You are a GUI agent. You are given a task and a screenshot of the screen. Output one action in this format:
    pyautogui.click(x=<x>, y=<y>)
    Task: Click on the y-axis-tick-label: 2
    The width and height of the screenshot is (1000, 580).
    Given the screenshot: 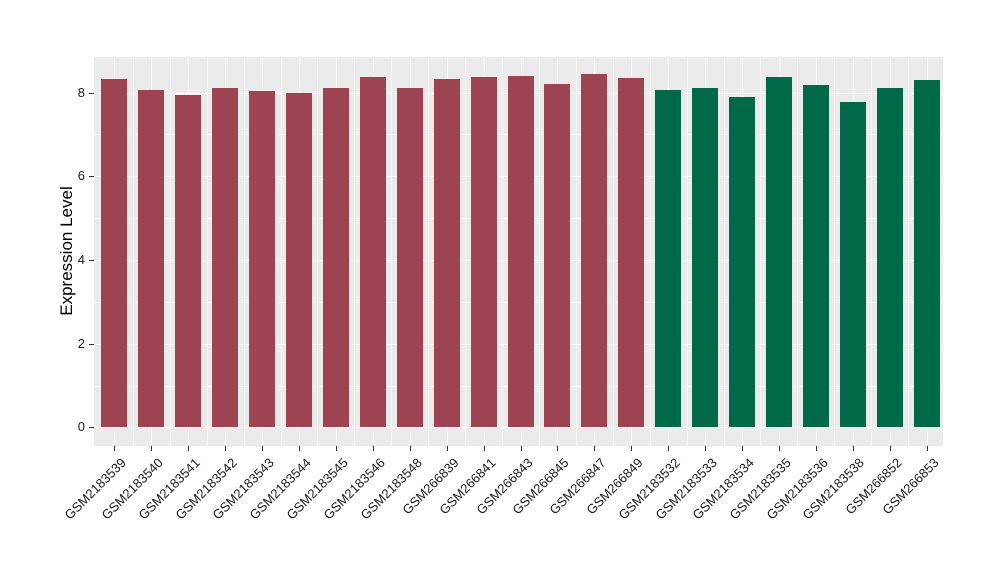 What is the action you would take?
    pyautogui.click(x=81, y=343)
    